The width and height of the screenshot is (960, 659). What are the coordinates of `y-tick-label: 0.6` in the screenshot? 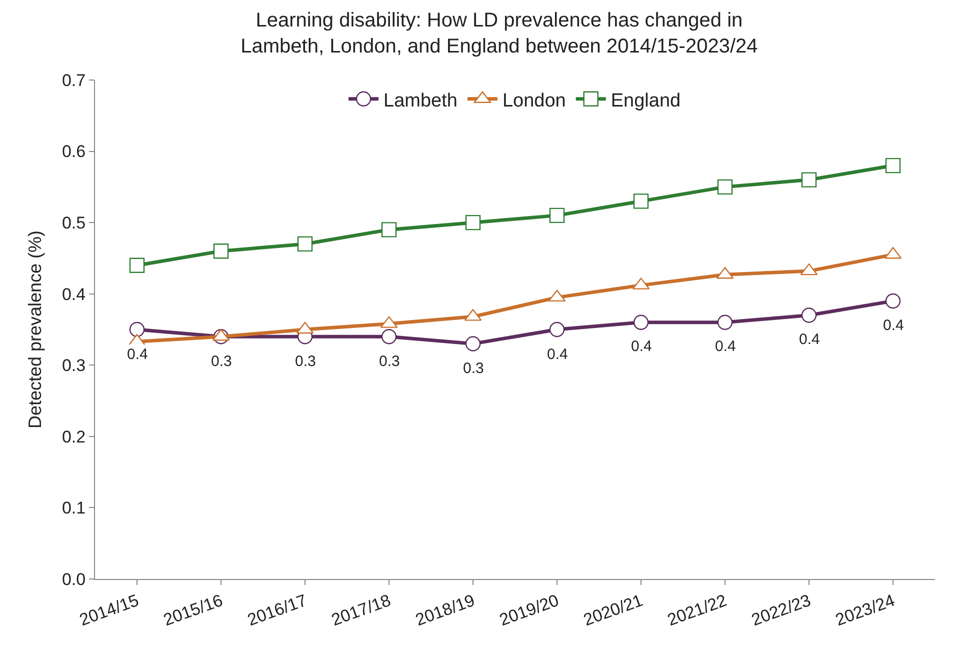 It's located at (74, 152).